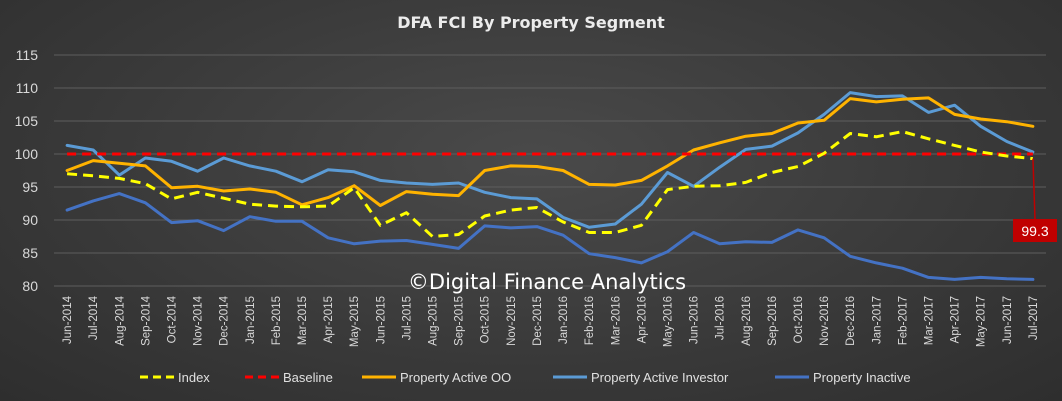 Image resolution: width=1062 pixels, height=401 pixels. I want to click on x-tick-label: Feb-2016, so click(590, 320).